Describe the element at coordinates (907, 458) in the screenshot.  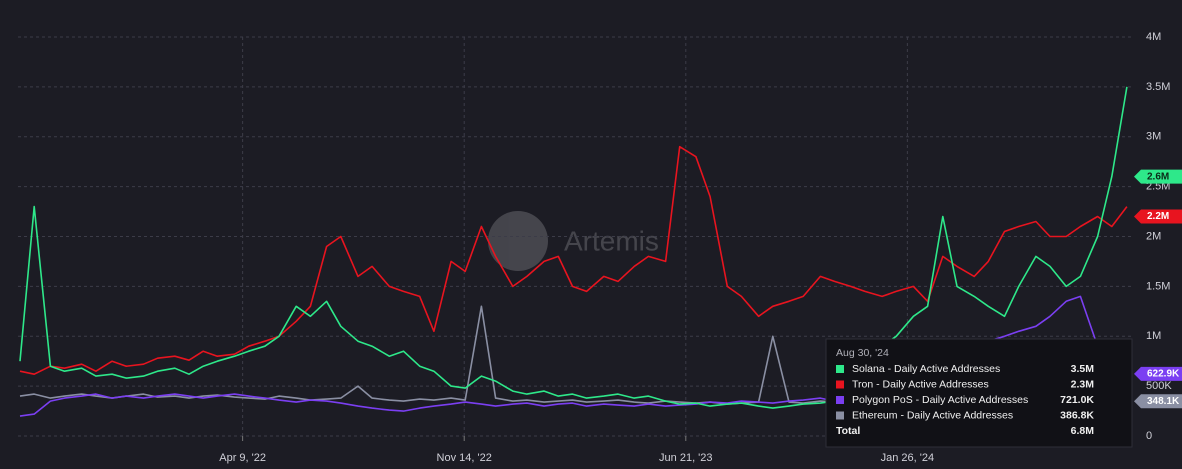
I see `x-tick-label: Jan 26, '24` at that location.